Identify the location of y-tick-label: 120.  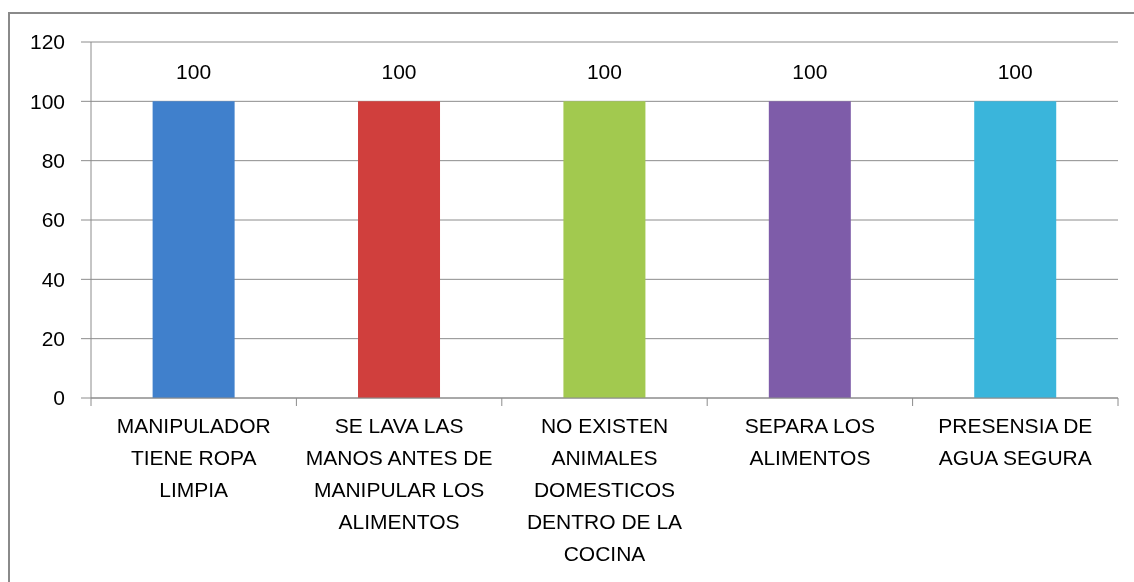
(47, 42).